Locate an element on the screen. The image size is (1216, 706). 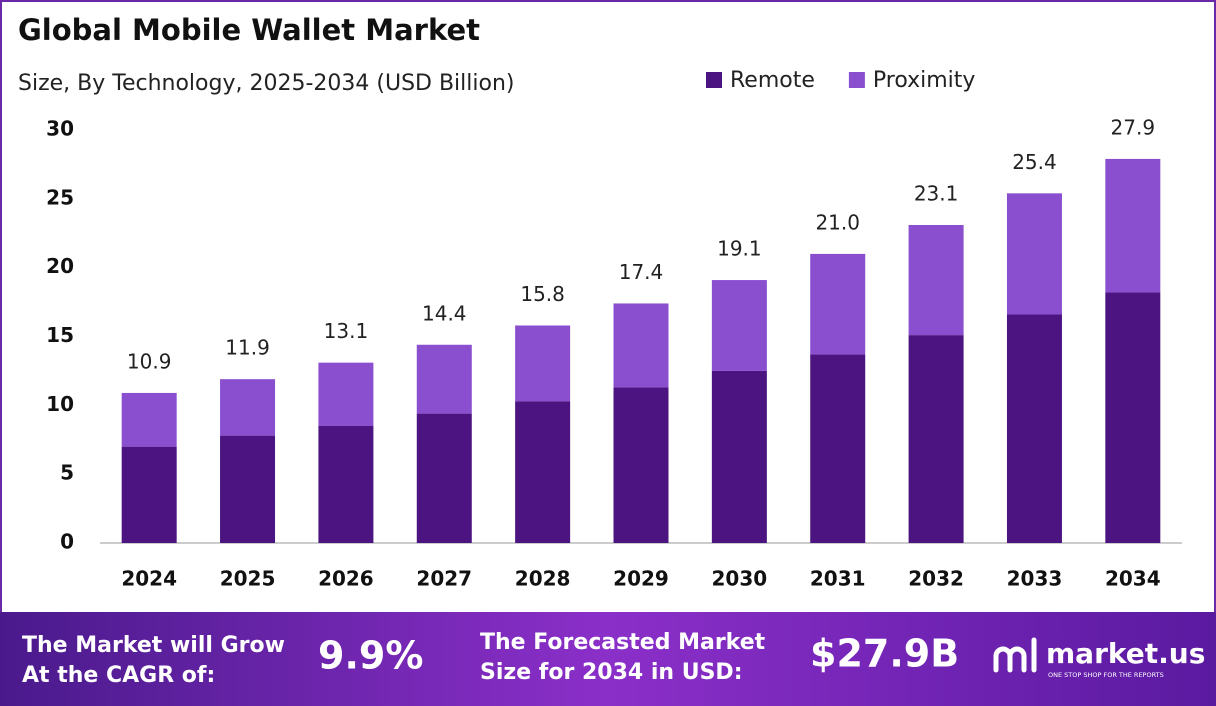
x-tick-label: 2032 is located at coordinates (936, 579).